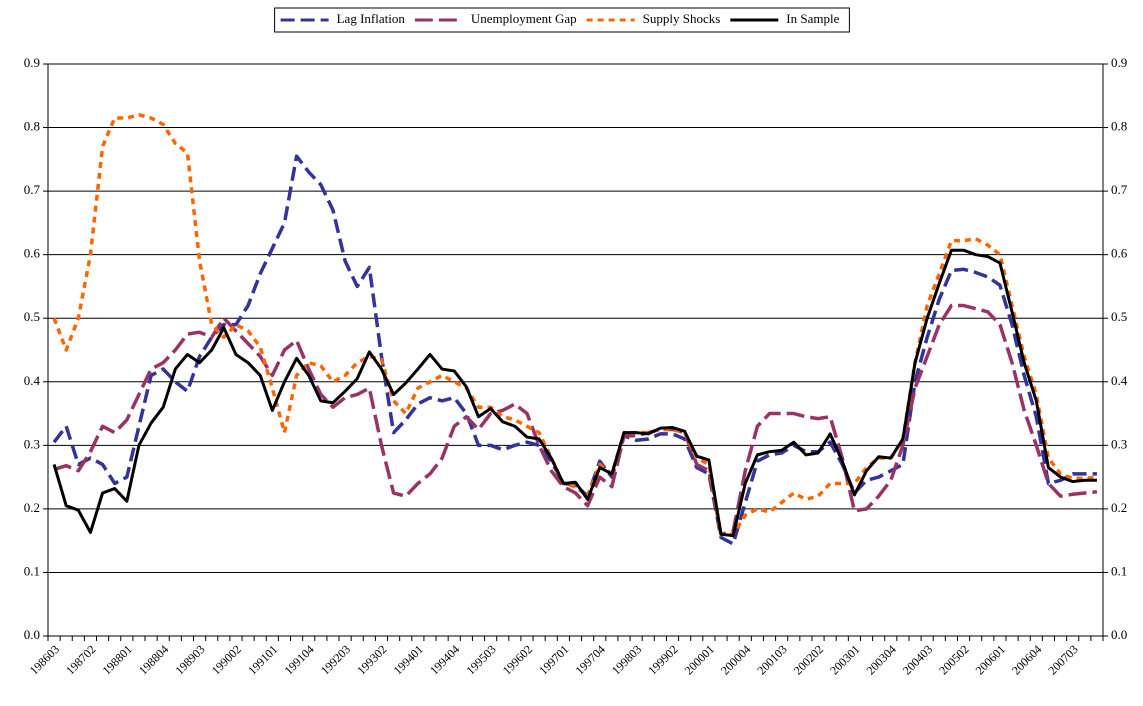  Describe the element at coordinates (735, 659) in the screenshot. I see `x-tick-label: 200004` at that location.